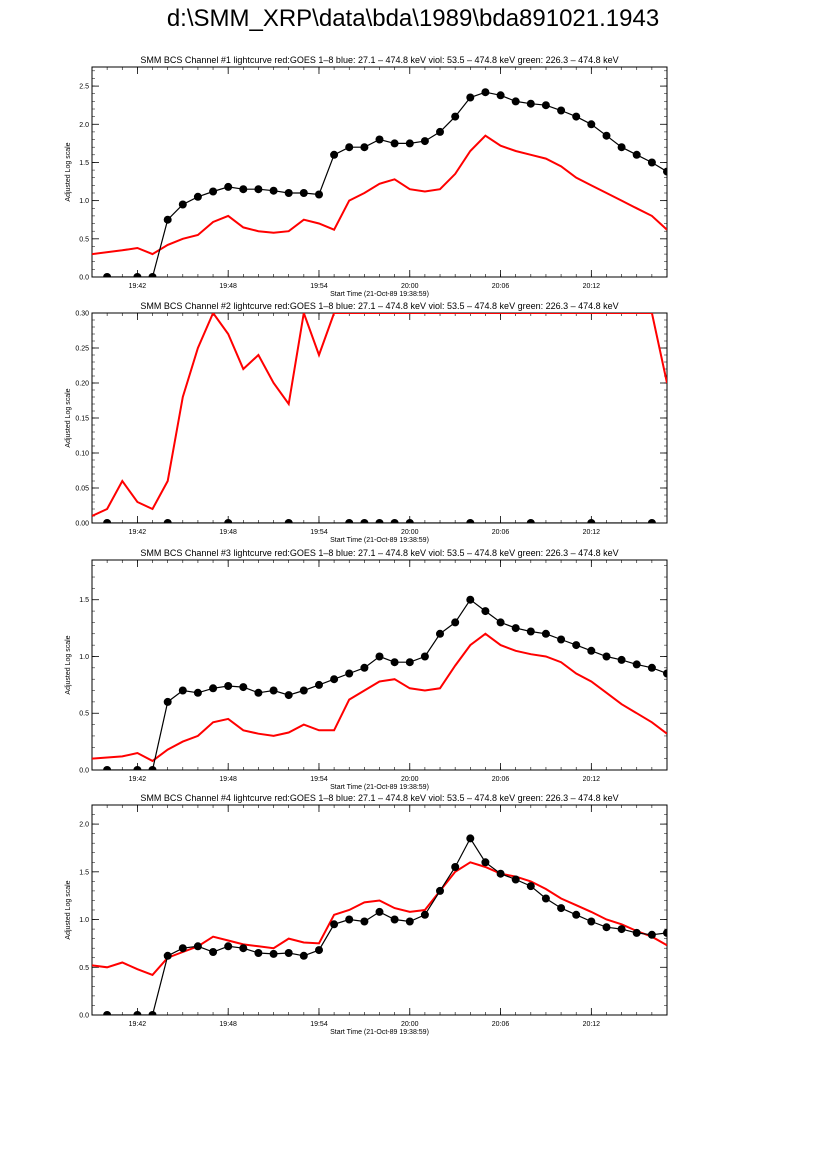 The image size is (826, 1169). Describe the element at coordinates (228, 286) in the screenshot. I see `x-tick-label: 19:48` at that location.